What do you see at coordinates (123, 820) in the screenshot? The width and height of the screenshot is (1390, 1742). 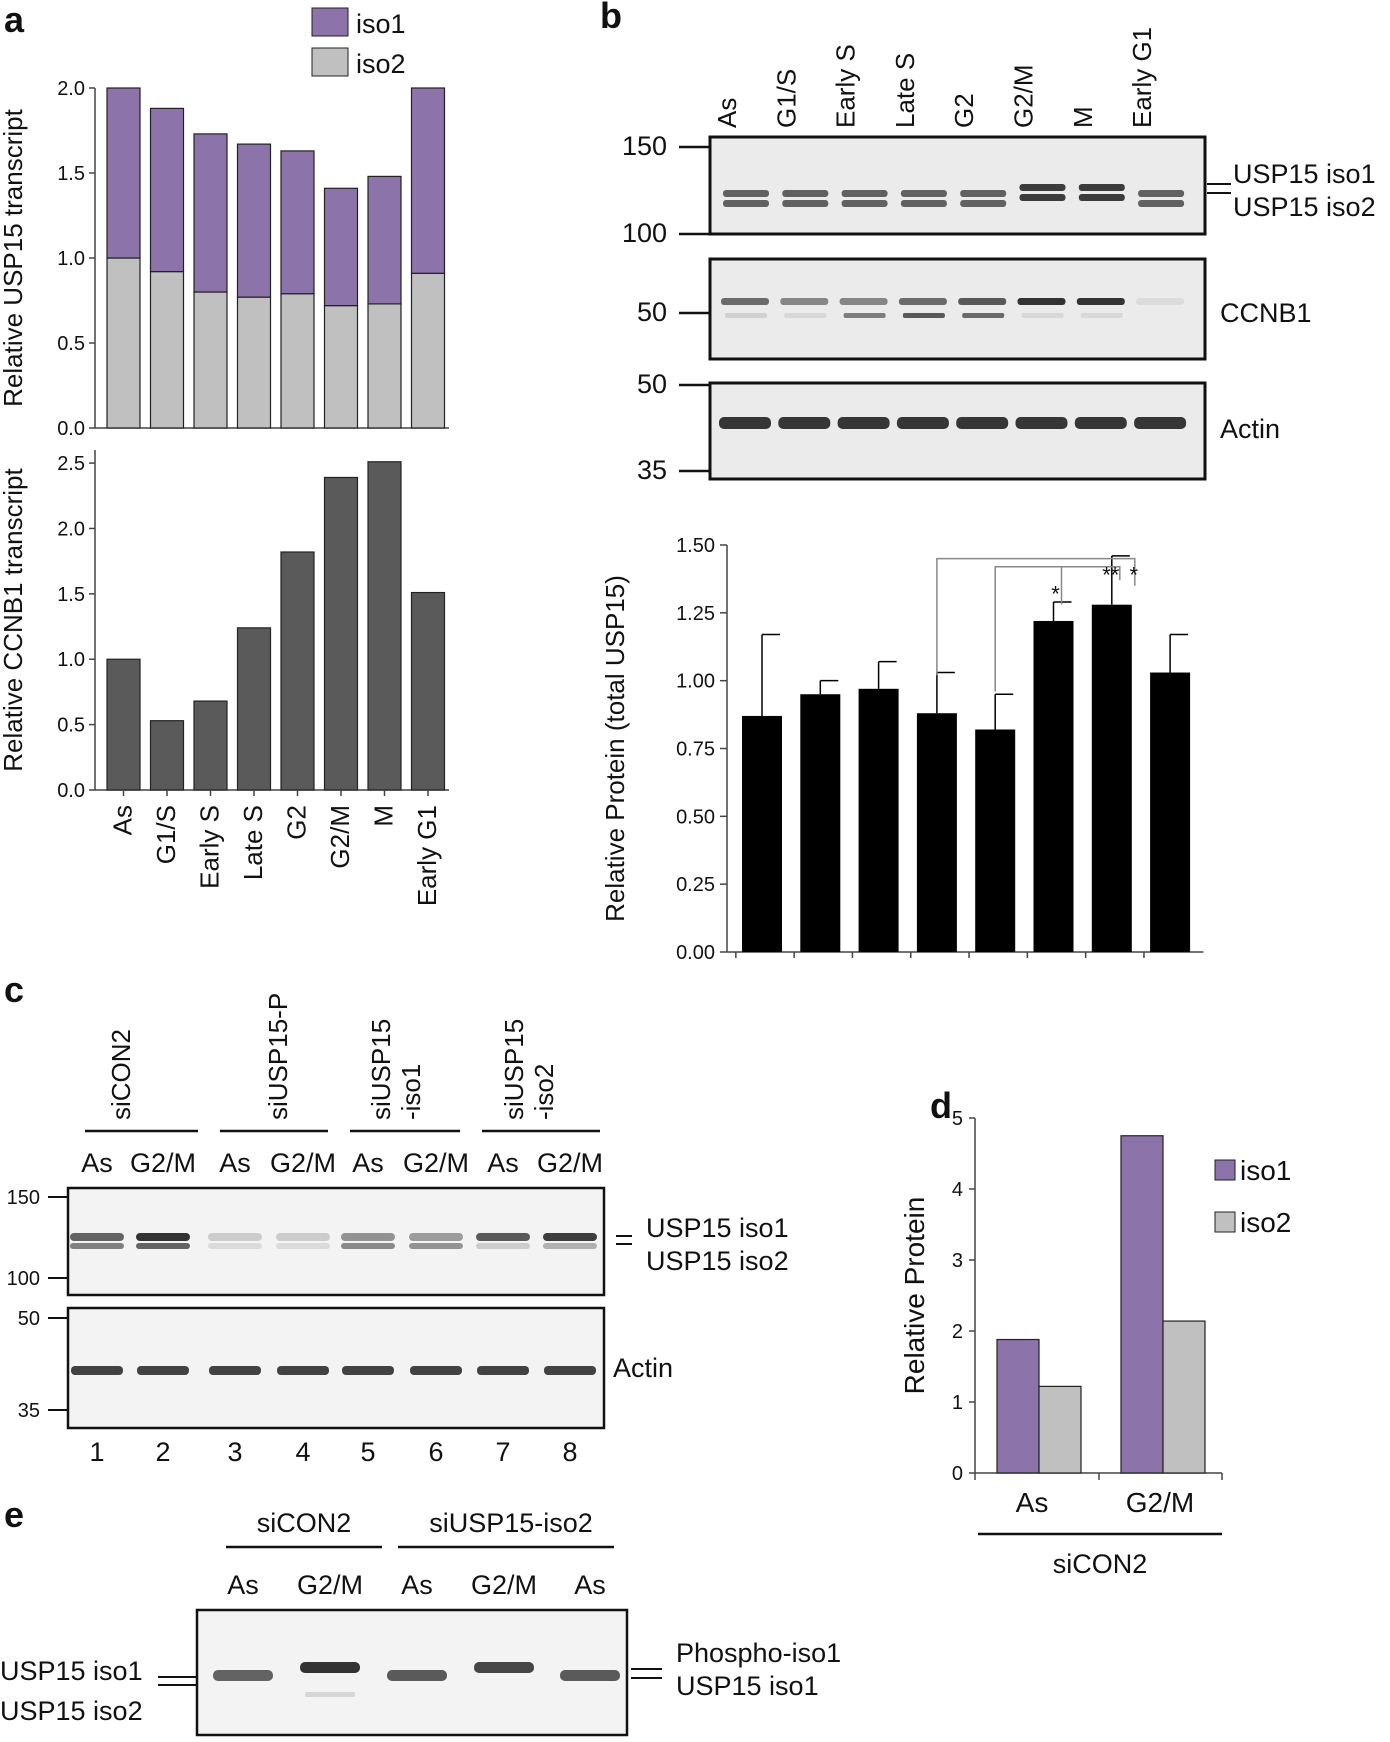 I see `a-x-tick-label: As` at bounding box center [123, 820].